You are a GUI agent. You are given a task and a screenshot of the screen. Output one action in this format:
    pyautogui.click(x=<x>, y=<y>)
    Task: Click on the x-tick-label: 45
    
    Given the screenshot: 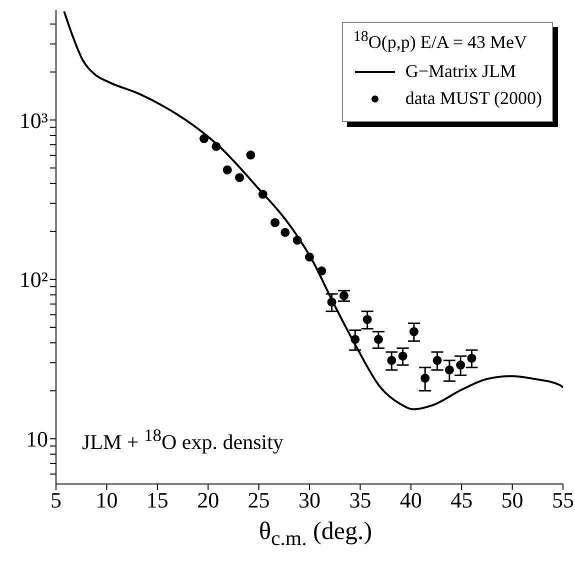 What is the action you would take?
    pyautogui.click(x=461, y=500)
    